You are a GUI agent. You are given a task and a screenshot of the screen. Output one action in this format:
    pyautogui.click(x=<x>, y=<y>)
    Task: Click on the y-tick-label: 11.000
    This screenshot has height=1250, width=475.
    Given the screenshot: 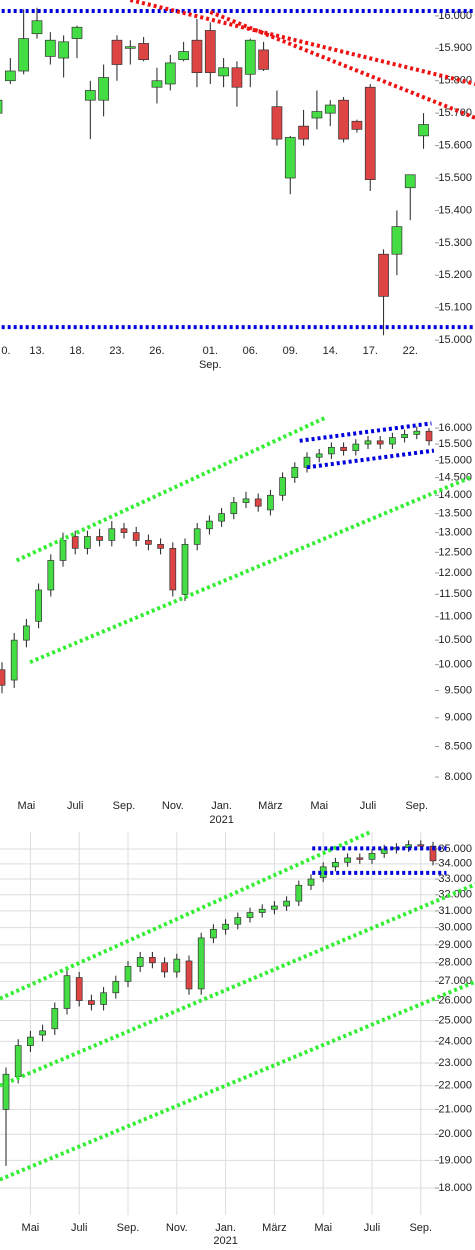 What is the action you would take?
    pyautogui.click(x=455, y=617)
    